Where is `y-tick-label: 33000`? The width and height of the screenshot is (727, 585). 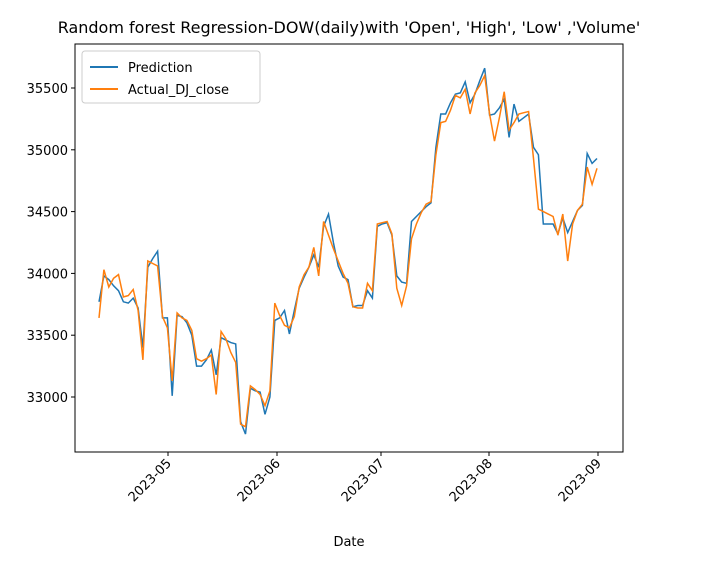
y-tick-label: 33000 is located at coordinates (47, 398).